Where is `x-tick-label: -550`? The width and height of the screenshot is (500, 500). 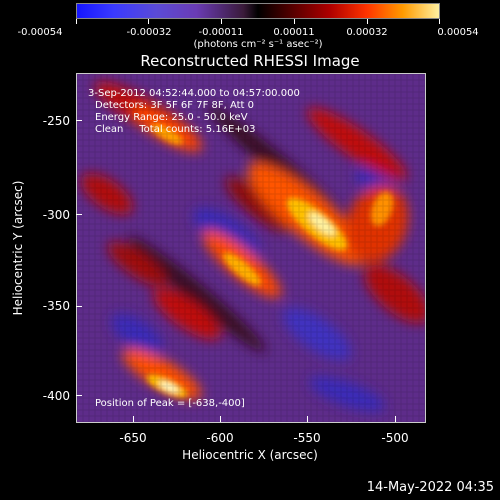
x-tick-label: -550 is located at coordinates (307, 438).